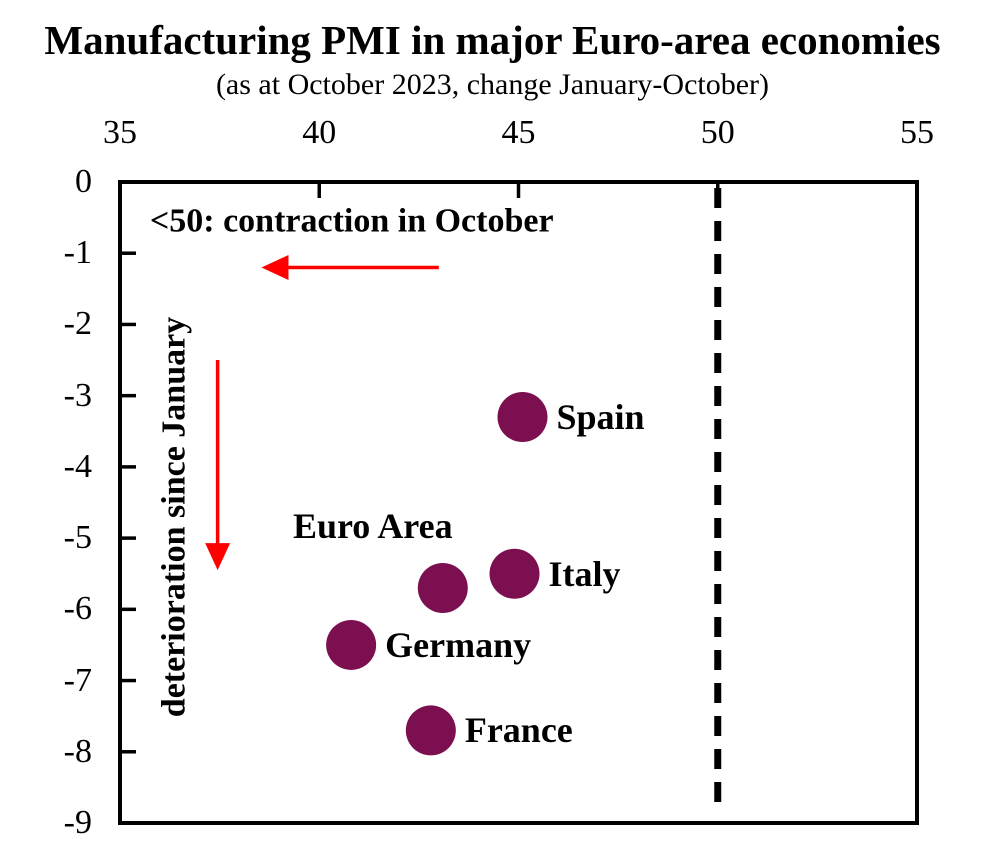  Describe the element at coordinates (120, 132) in the screenshot. I see `x-axis-tick-label: 35` at that location.